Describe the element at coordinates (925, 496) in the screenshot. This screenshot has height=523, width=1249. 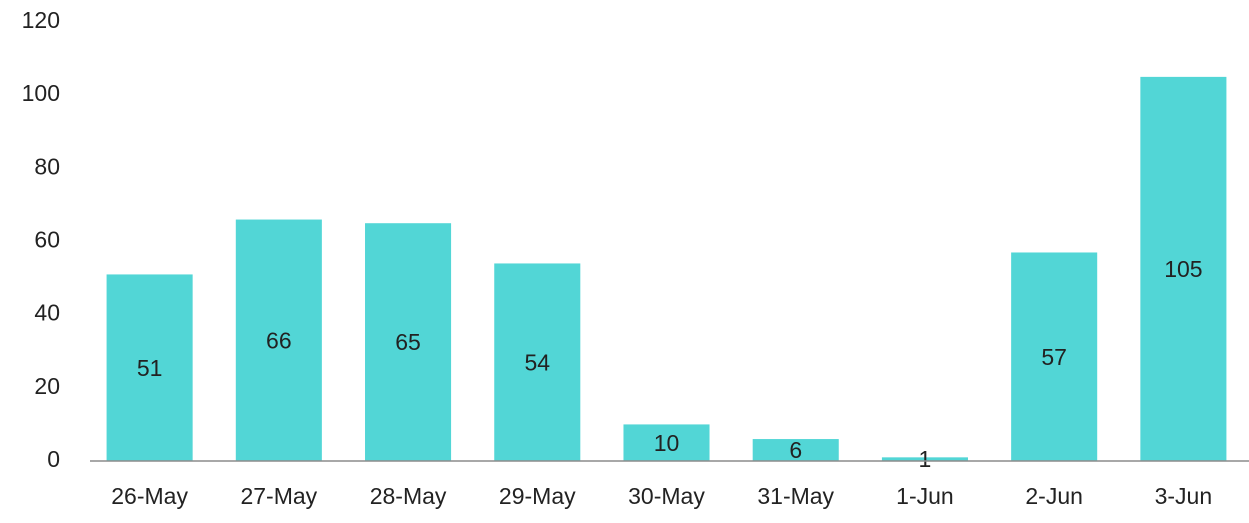
I see `x-tick-label: 1-Jun` at that location.